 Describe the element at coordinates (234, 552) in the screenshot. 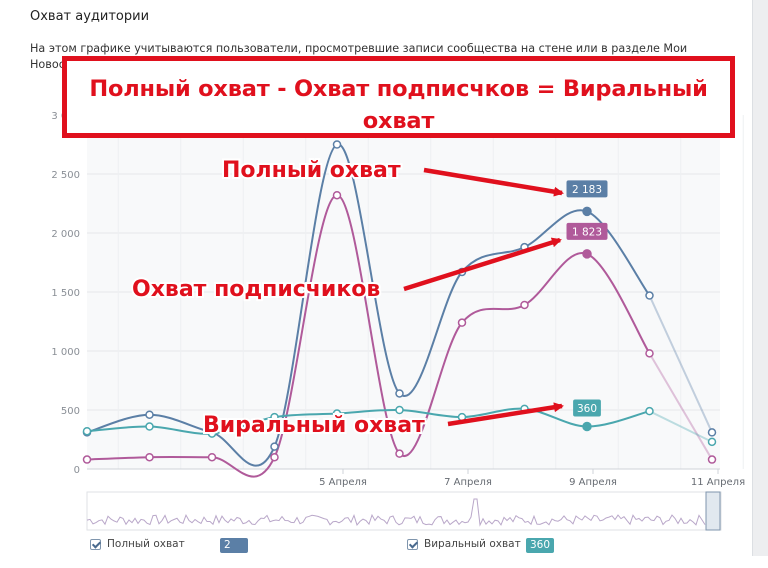

I see `legend-value-full-reach: 2 183` at that location.